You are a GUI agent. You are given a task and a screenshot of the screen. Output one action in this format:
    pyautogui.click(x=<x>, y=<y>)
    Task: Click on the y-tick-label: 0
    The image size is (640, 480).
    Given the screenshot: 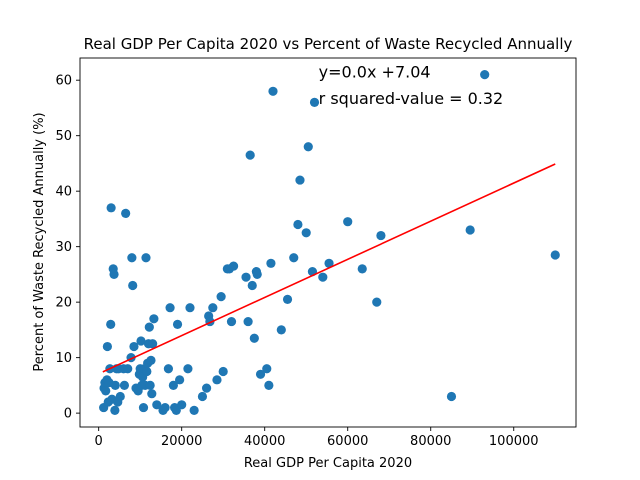 What is the action you would take?
    pyautogui.click(x=68, y=414)
    